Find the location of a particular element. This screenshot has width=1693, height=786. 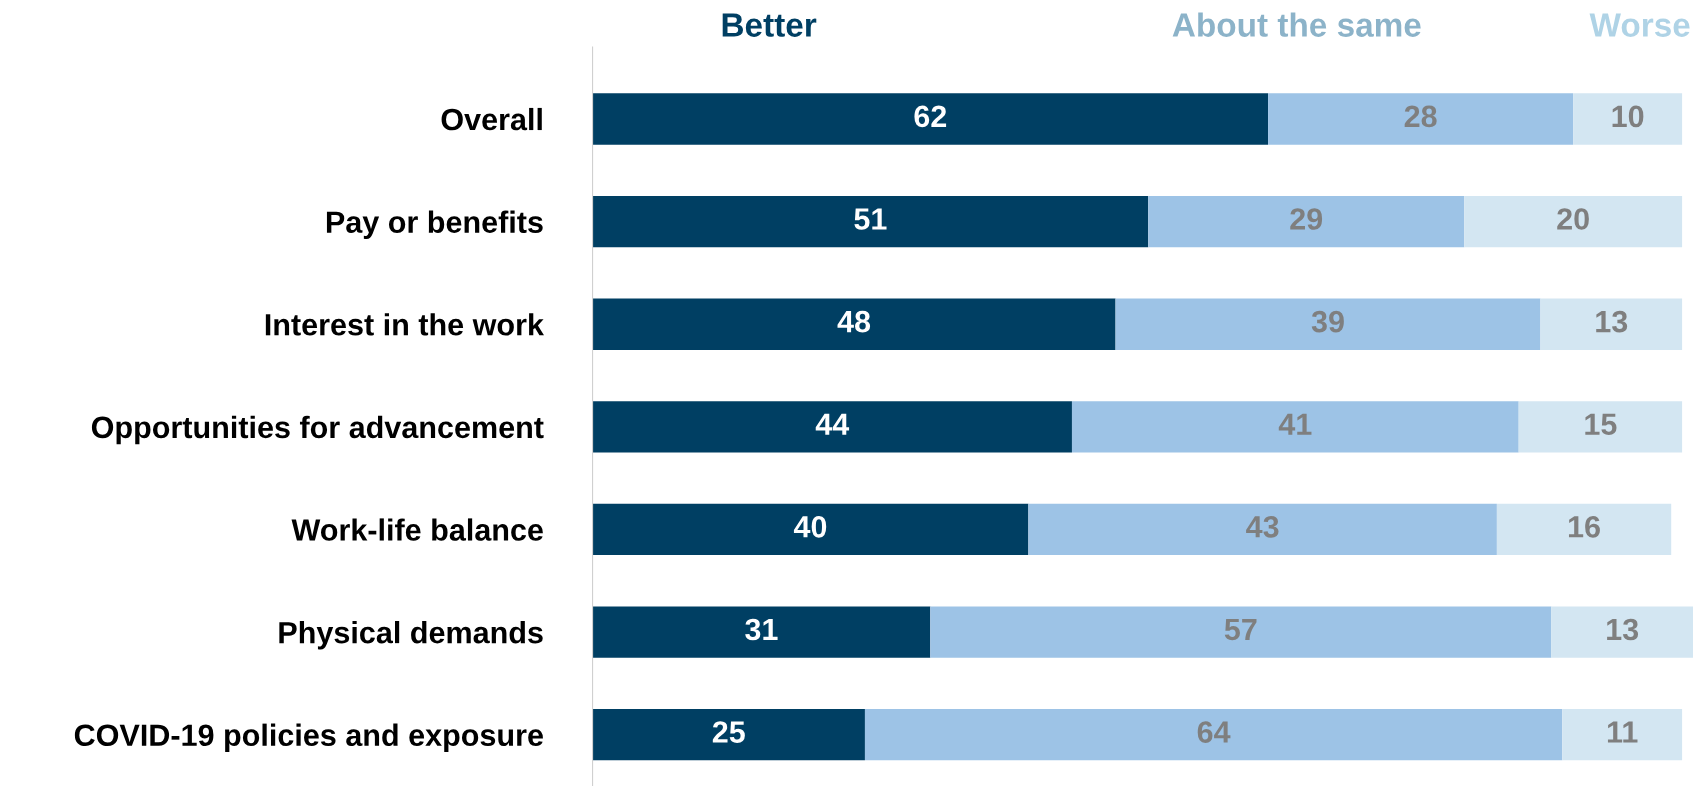

data-label: 64 is located at coordinates (1214, 732).